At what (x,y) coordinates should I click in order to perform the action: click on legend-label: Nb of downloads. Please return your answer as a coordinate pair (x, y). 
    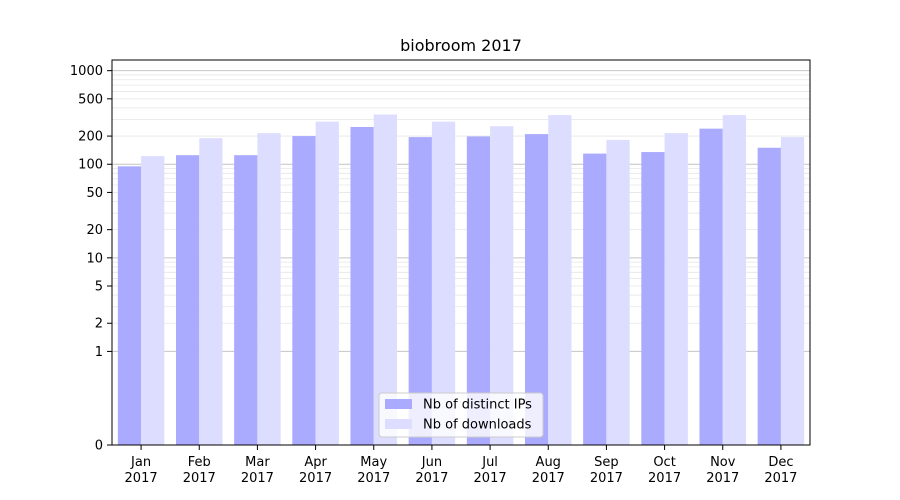
    Looking at the image, I should click on (477, 425).